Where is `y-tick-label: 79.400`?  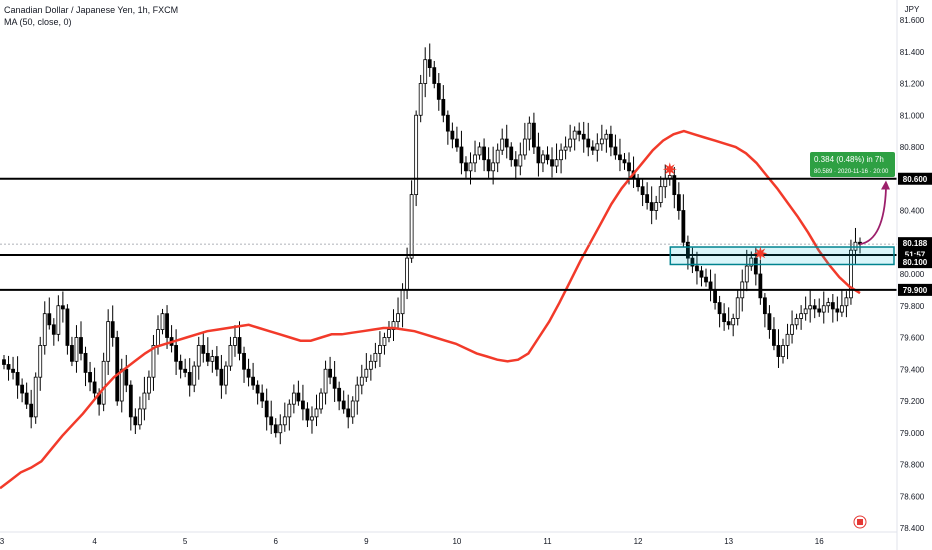
y-tick-label: 79.400 is located at coordinates (912, 369).